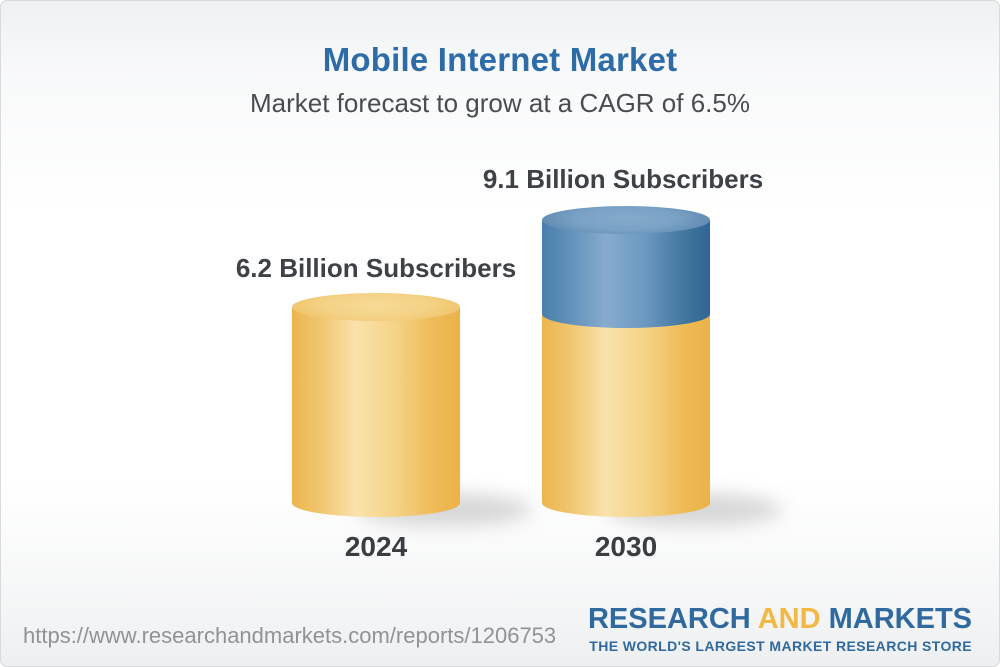 Image resolution: width=1000 pixels, height=667 pixels. I want to click on axis-label-2030: 2030, so click(626, 546).